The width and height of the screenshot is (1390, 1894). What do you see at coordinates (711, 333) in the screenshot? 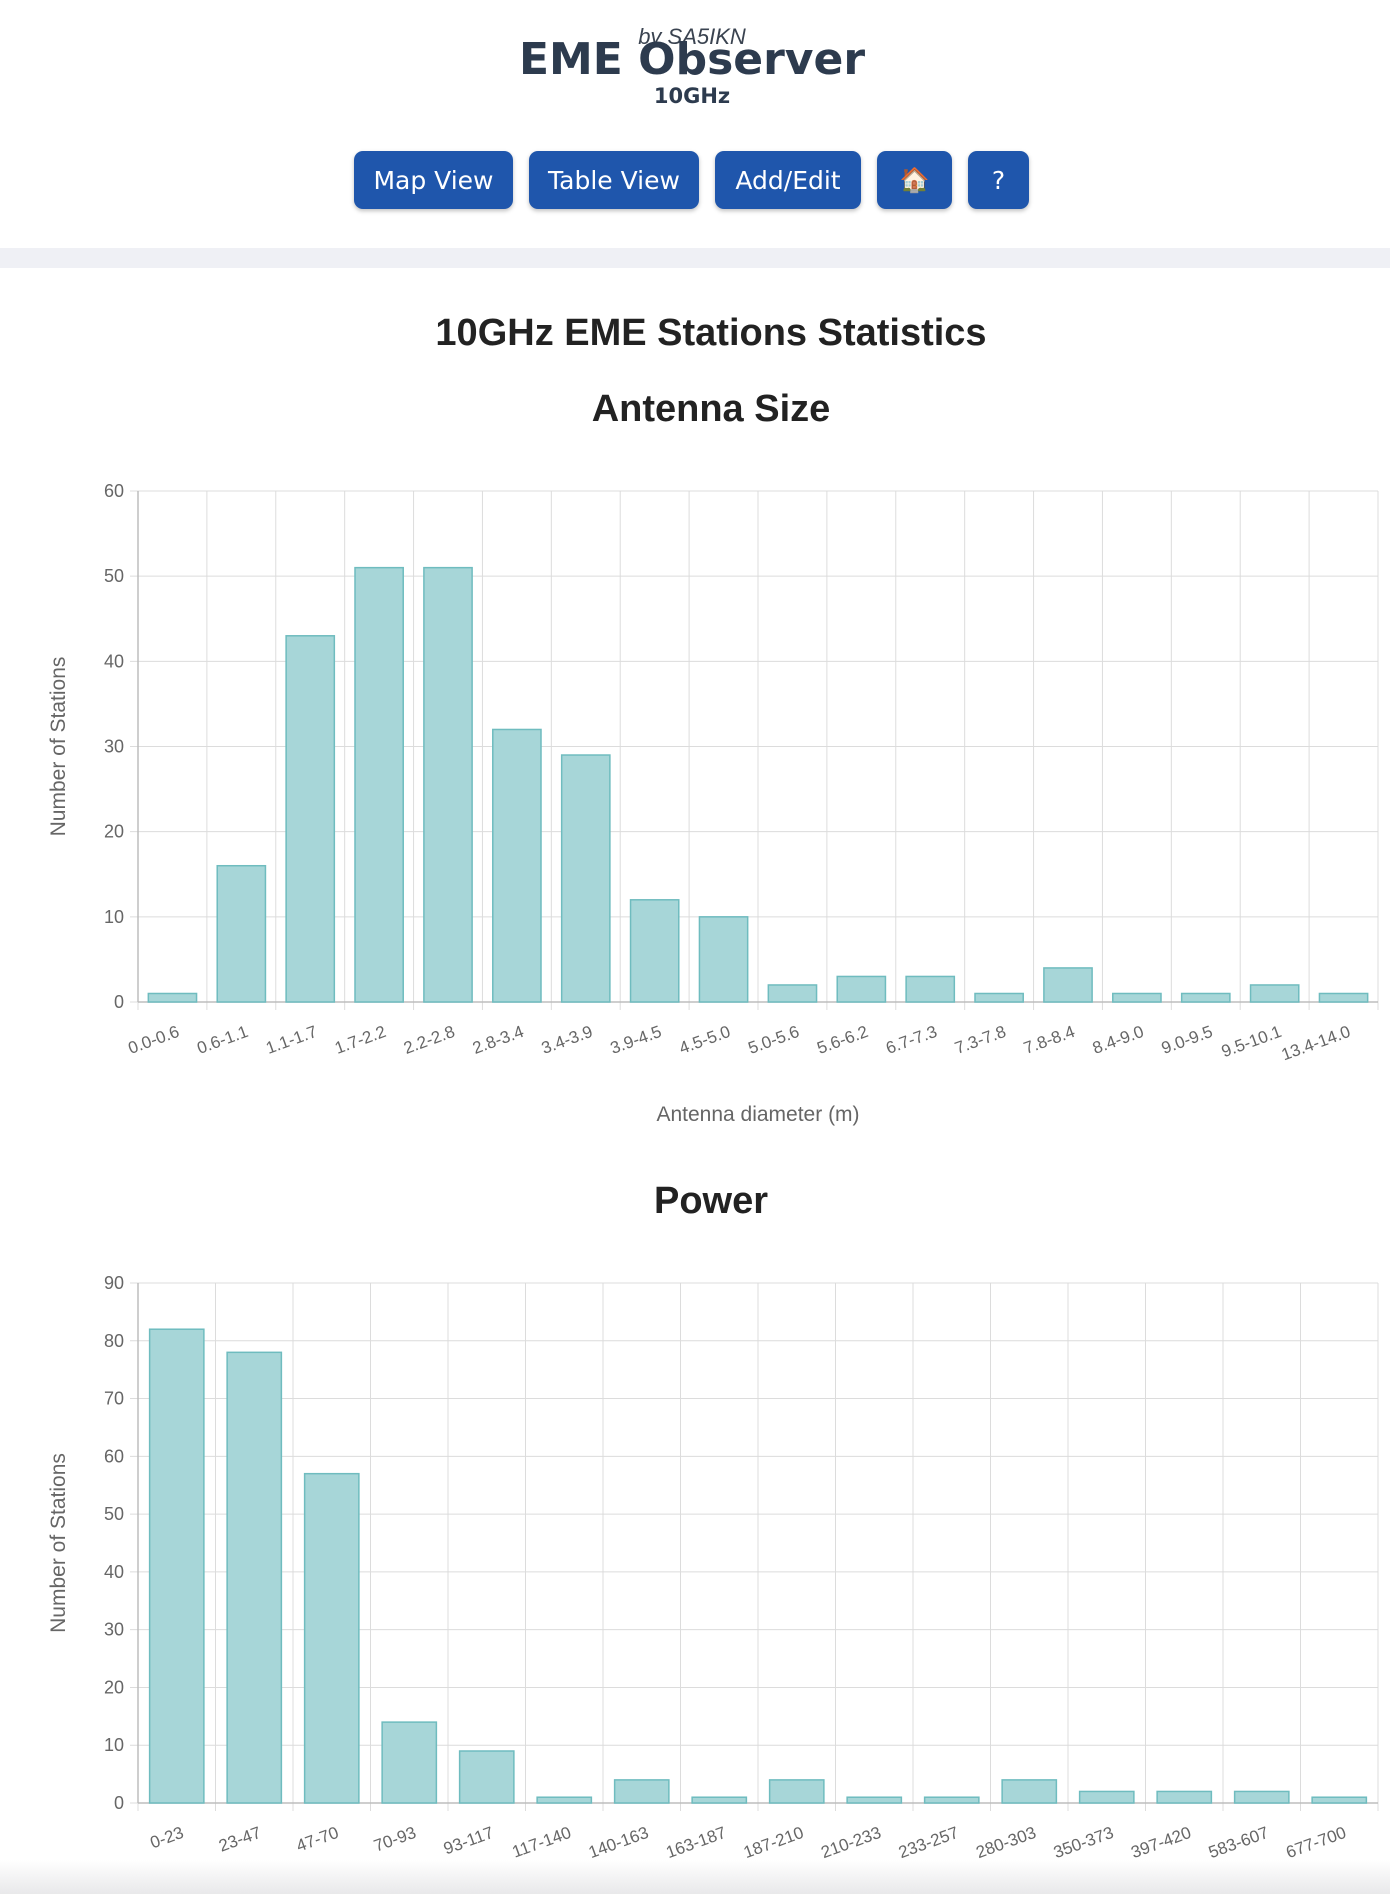
I see `page-title: 10GHz EME Stations Statistics` at bounding box center [711, 333].